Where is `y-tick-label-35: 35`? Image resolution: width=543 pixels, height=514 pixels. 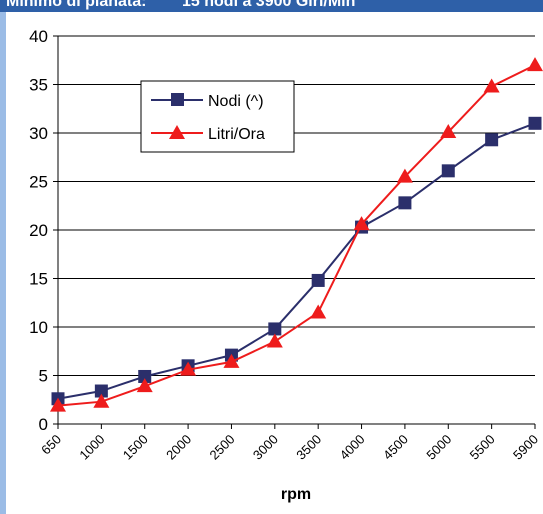
y-tick-label-35: 35 is located at coordinates (38, 85).